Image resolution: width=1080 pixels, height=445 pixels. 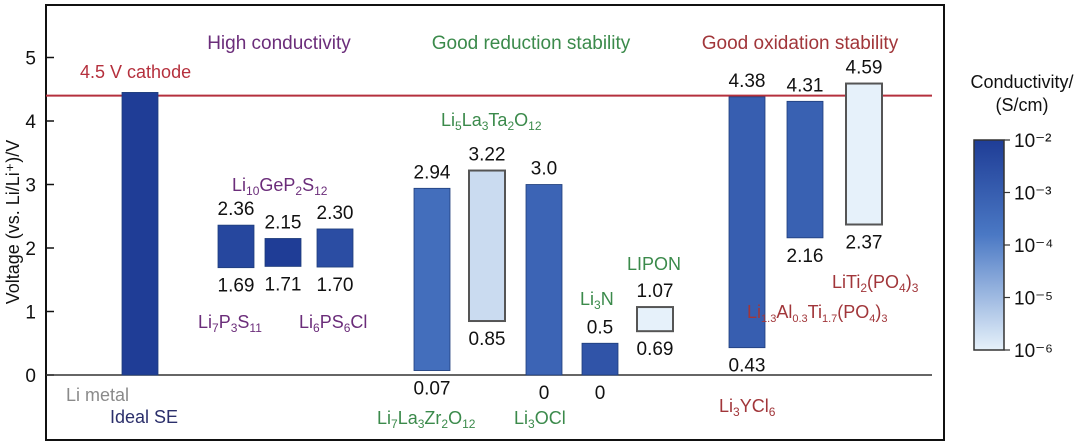 What do you see at coordinates (655, 319) in the screenshot?
I see `bar-lipon` at bounding box center [655, 319].